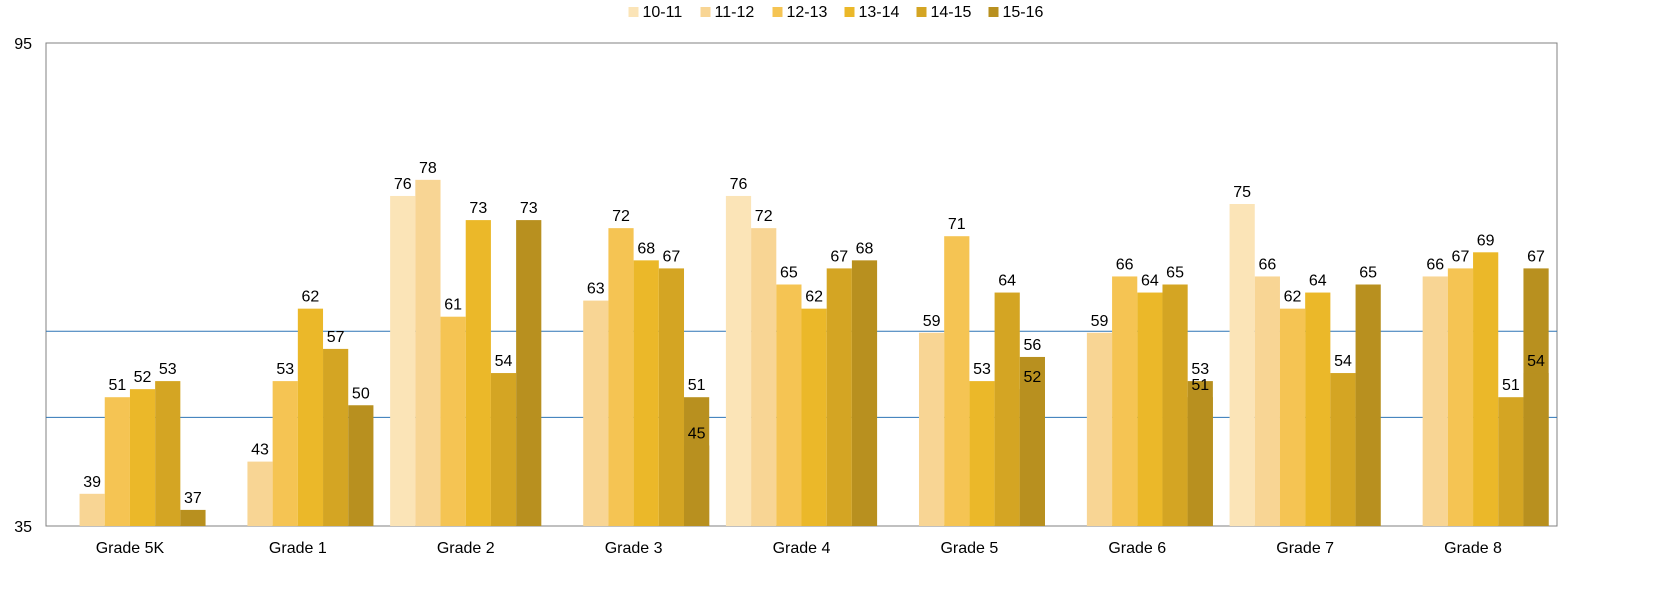 This screenshot has width=1661, height=595. Describe the element at coordinates (298, 548) in the screenshot. I see `x-category-label: Grade 1` at that location.